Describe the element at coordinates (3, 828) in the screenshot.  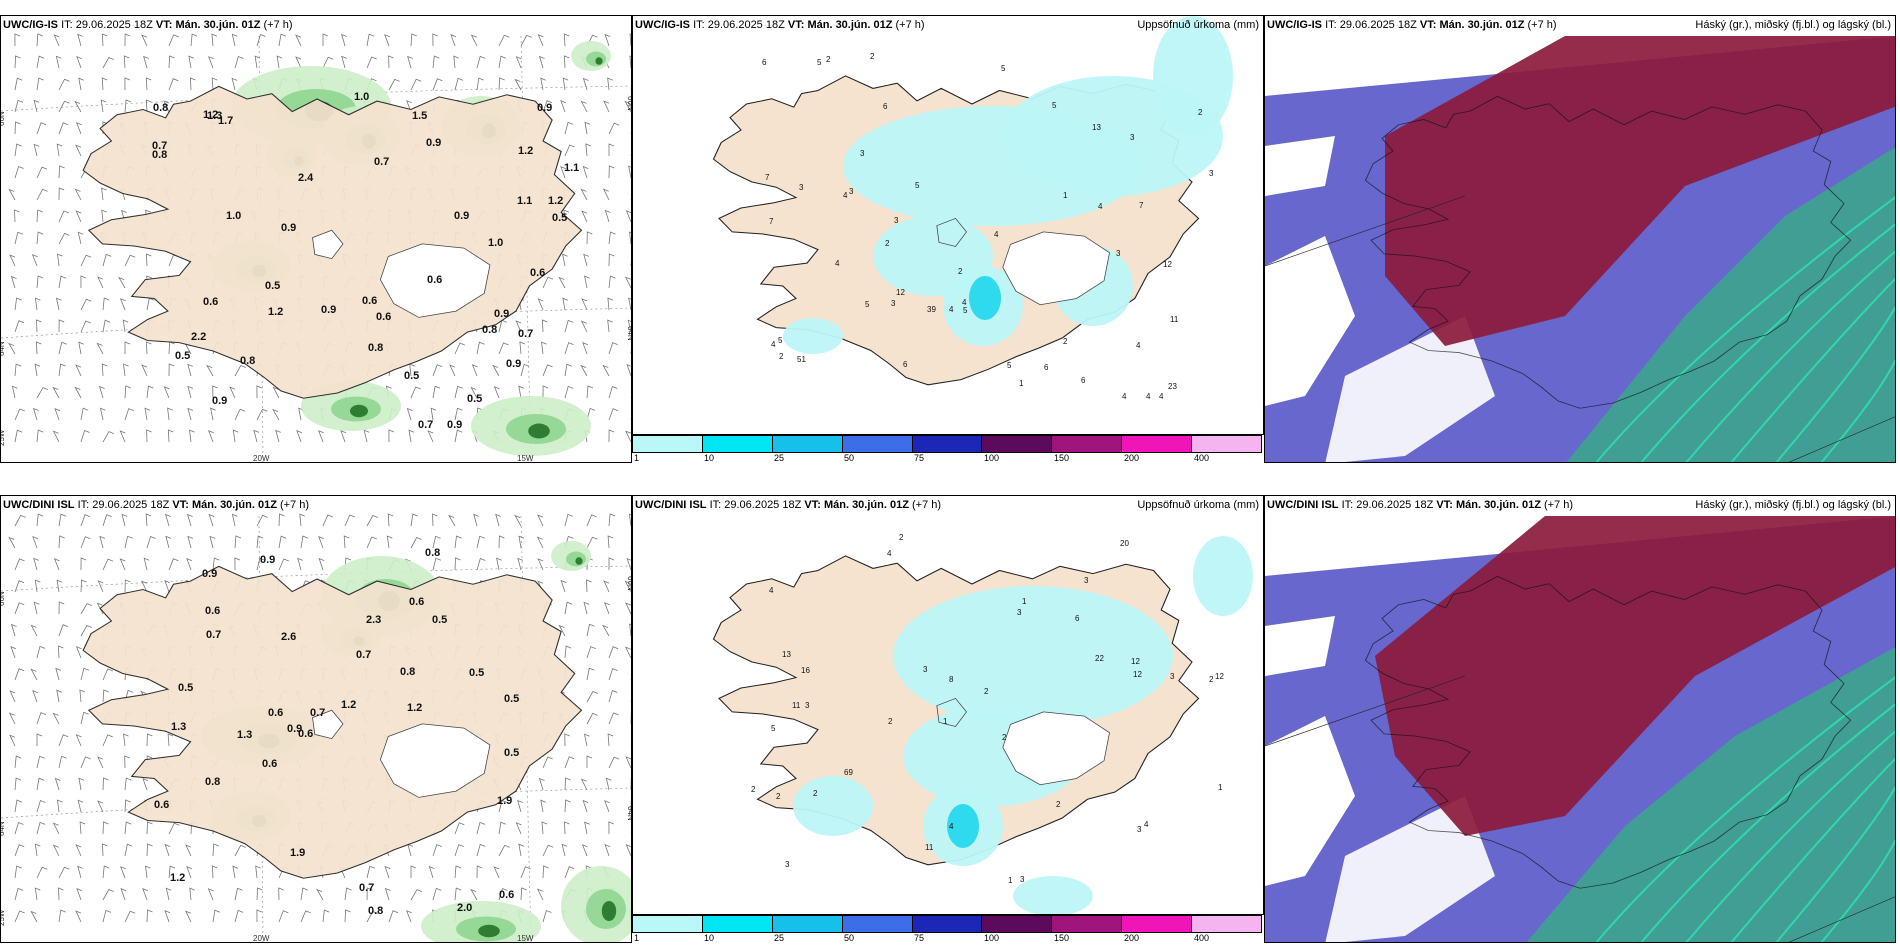
I see `lat-label: 64N` at that location.